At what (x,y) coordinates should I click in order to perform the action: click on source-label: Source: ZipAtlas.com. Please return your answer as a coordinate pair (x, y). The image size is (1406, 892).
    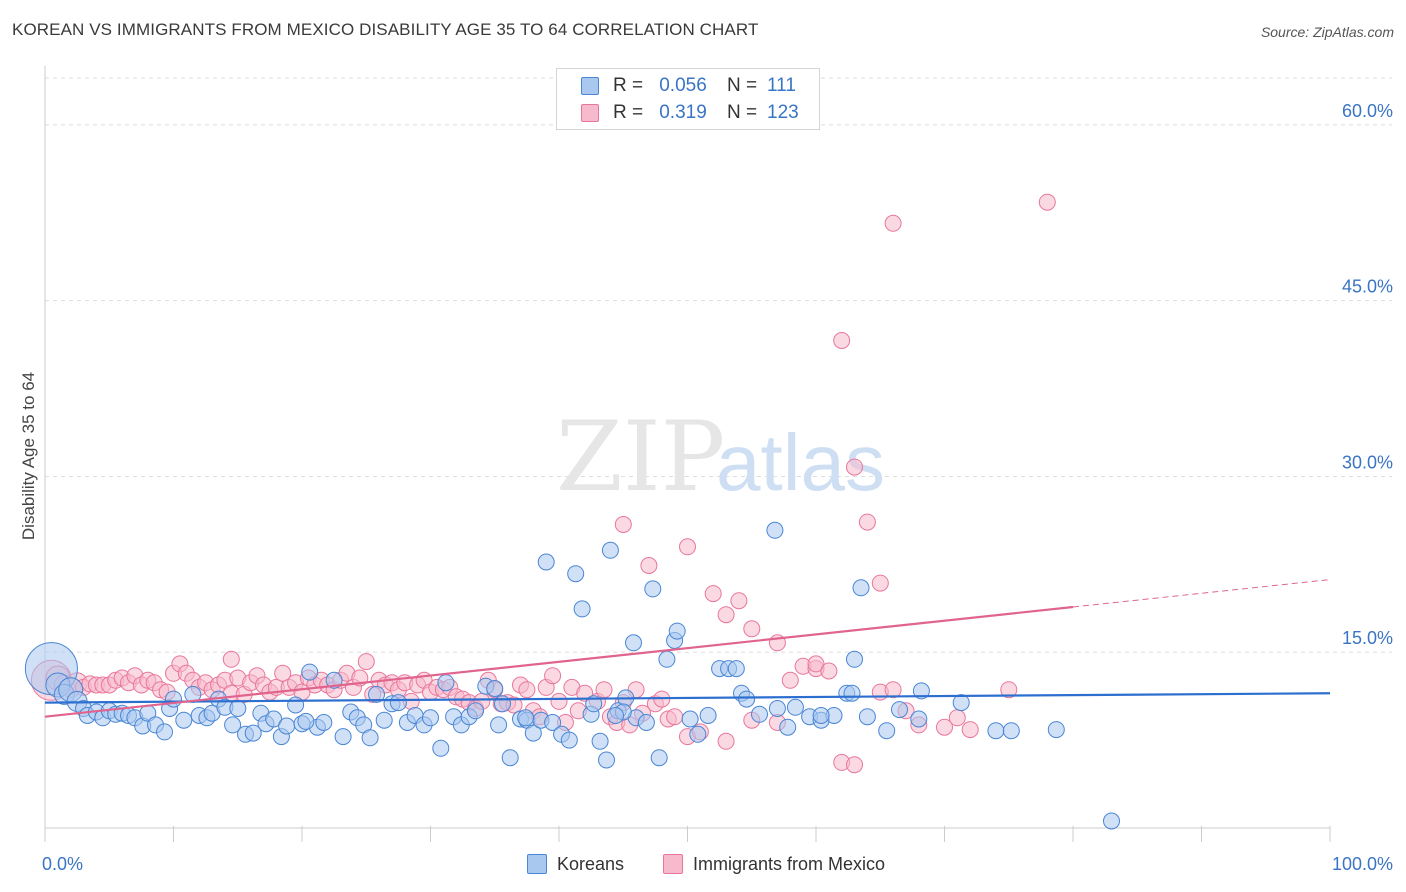
    Looking at the image, I should click on (1327, 32).